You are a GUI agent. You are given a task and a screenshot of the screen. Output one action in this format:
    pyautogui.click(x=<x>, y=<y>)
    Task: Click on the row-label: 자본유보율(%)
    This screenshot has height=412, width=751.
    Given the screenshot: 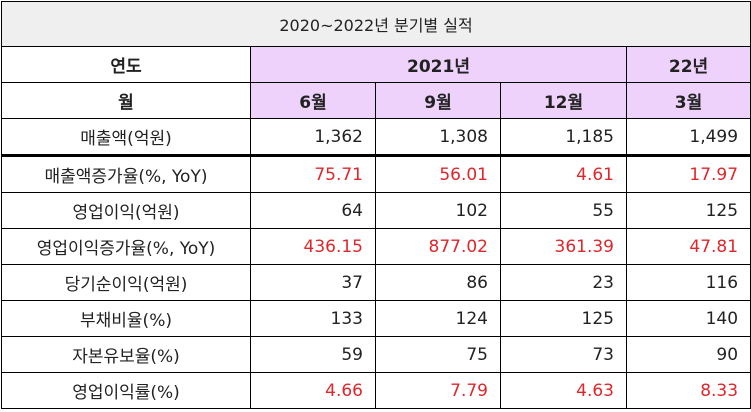 What is the action you would take?
    pyautogui.click(x=126, y=354)
    